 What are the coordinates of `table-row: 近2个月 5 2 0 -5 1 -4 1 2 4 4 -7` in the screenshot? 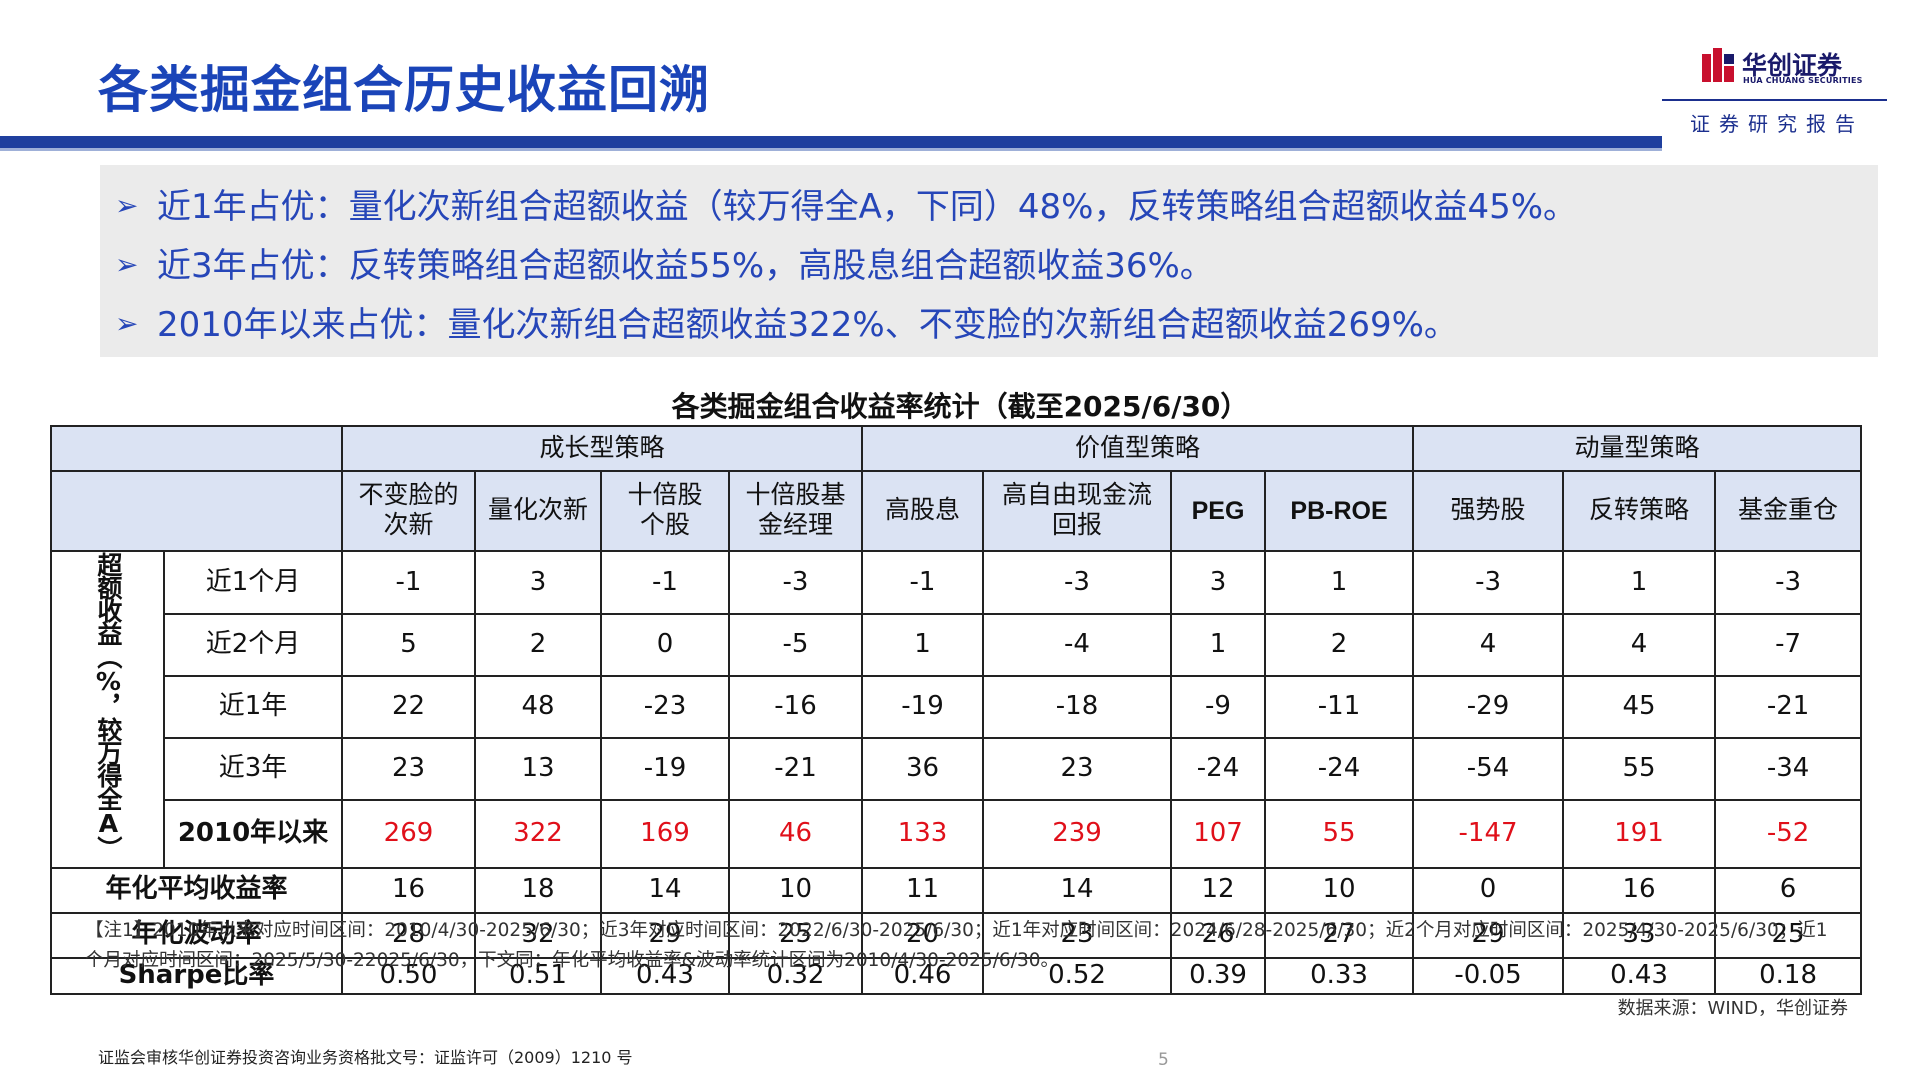 It's located at (957, 645).